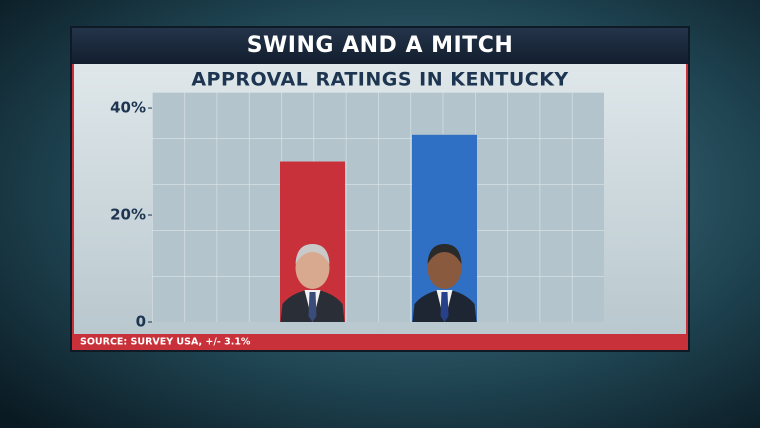 This screenshot has width=760, height=428. What do you see at coordinates (141, 322) in the screenshot?
I see `y-tick-label: 0` at bounding box center [141, 322].